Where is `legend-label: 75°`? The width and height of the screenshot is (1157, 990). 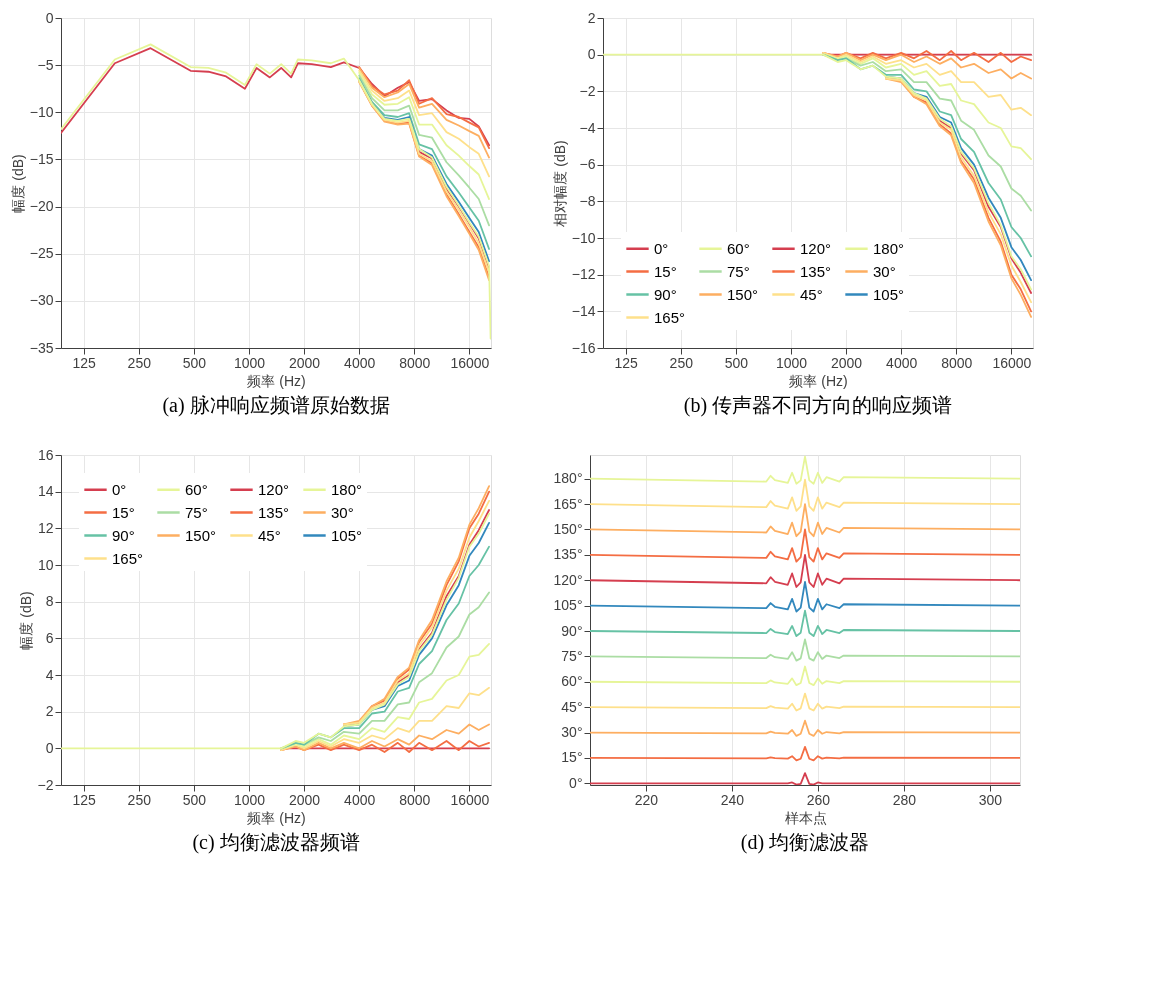
legend-label: 75° is located at coordinates (196, 512).